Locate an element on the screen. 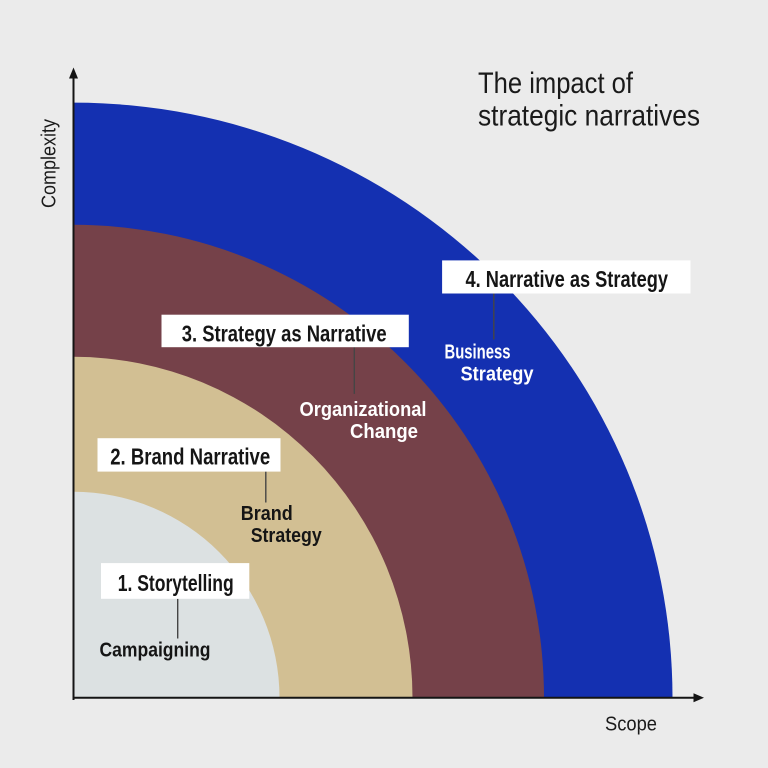 The image size is (768, 768). svg-text: Scope is located at coordinates (631, 724).